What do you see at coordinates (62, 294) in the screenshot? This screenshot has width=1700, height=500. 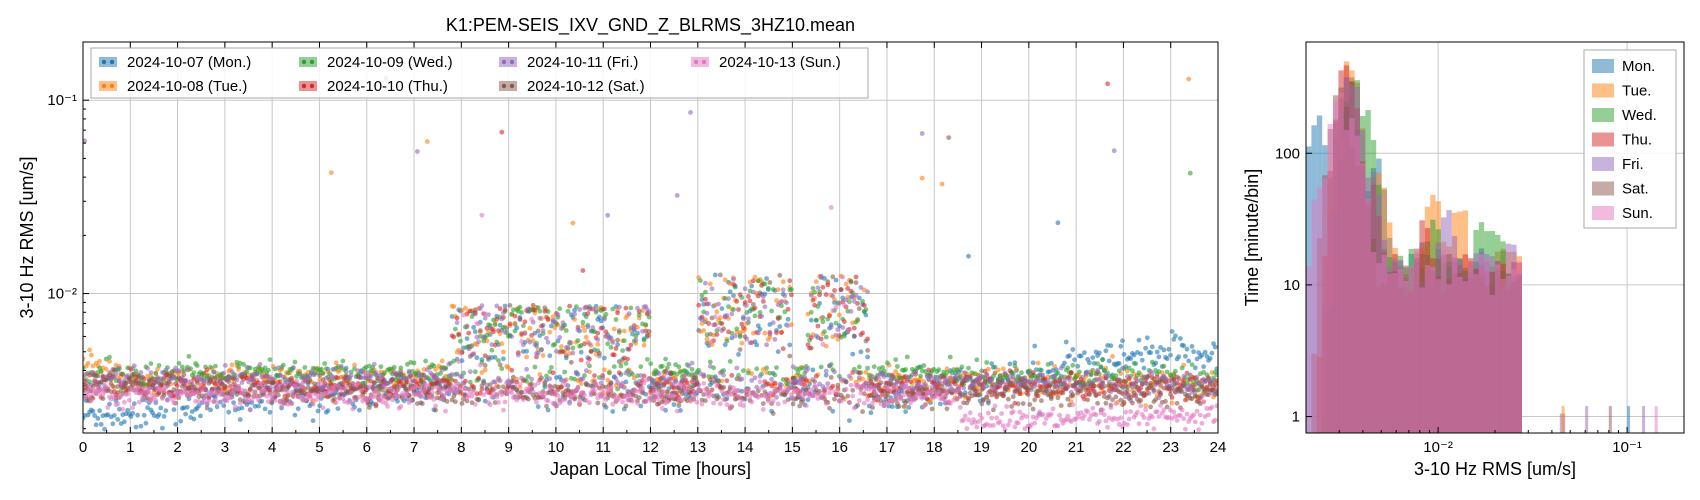 I see `y-tick-label: 10⁻²` at bounding box center [62, 294].